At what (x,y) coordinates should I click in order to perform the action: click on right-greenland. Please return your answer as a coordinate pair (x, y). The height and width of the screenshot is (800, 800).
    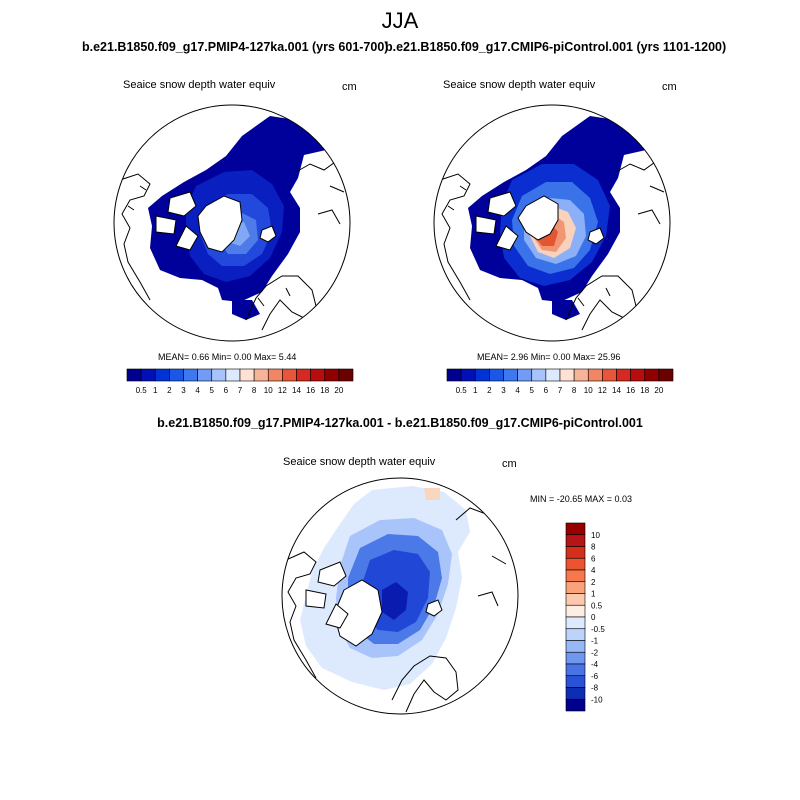
    Looking at the image, I should click on (538, 218).